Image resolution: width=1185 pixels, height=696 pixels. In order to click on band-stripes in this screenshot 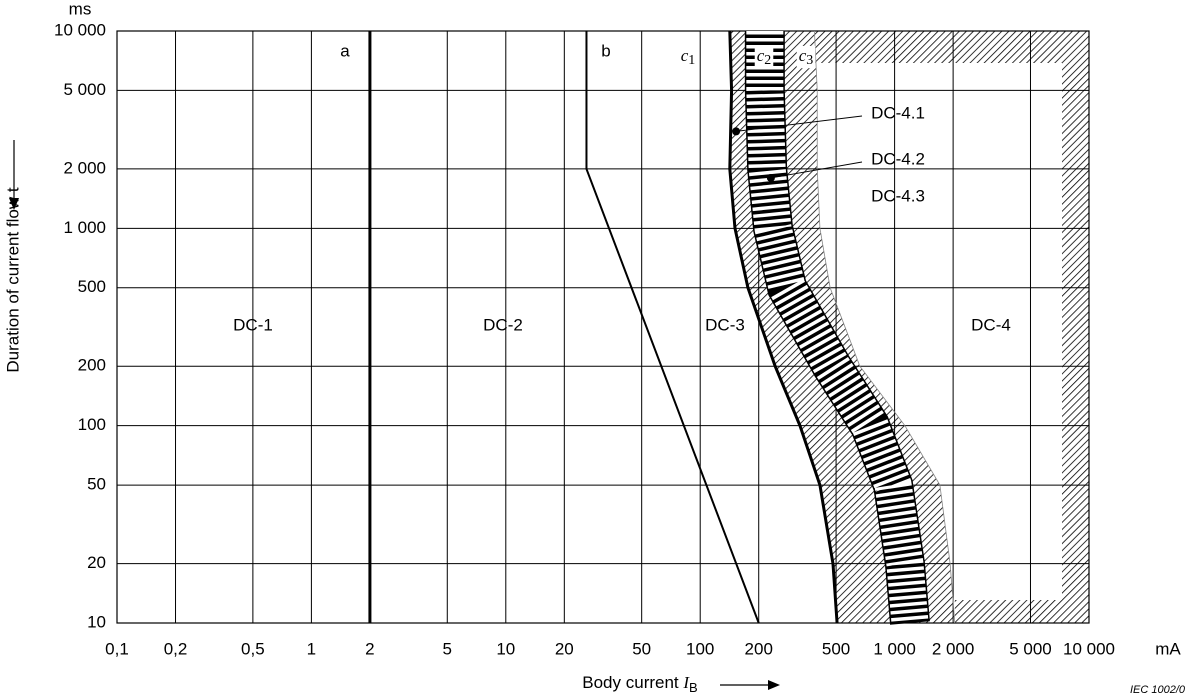, I will do `click(837, 328)`.